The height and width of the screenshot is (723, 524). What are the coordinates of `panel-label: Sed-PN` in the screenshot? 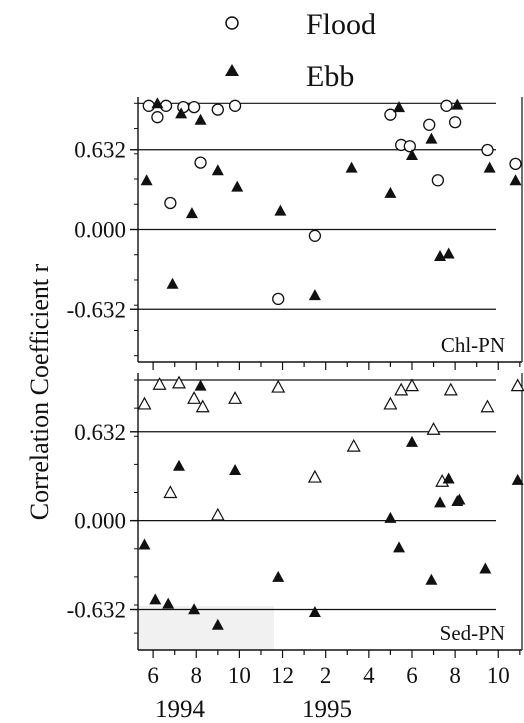 It's located at (472, 633).